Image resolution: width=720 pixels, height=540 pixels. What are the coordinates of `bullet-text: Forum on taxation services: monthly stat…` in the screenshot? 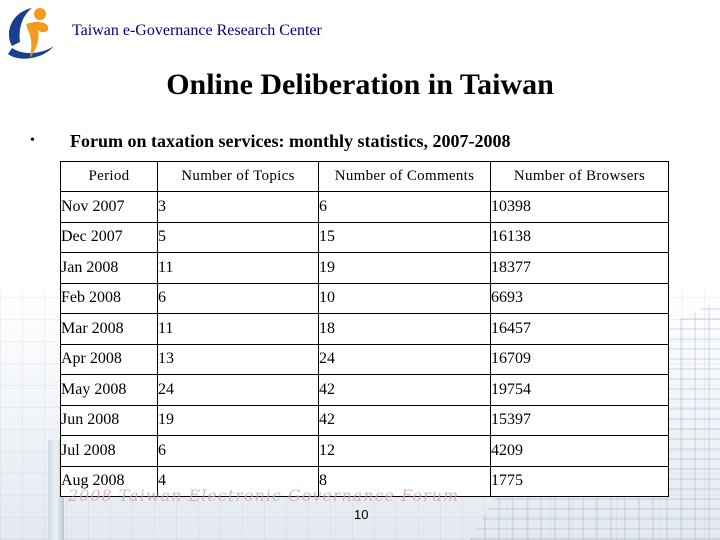 It's located at (290, 141).